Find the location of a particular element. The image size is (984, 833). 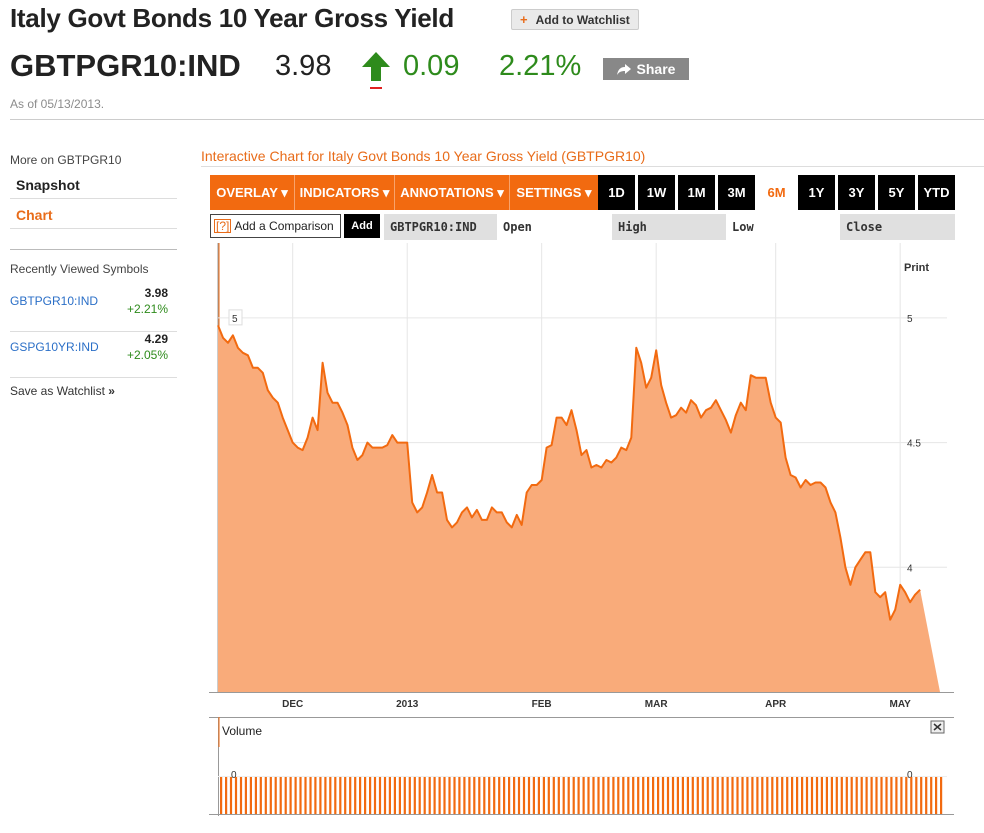

price-value: 3.98 is located at coordinates (303, 66).